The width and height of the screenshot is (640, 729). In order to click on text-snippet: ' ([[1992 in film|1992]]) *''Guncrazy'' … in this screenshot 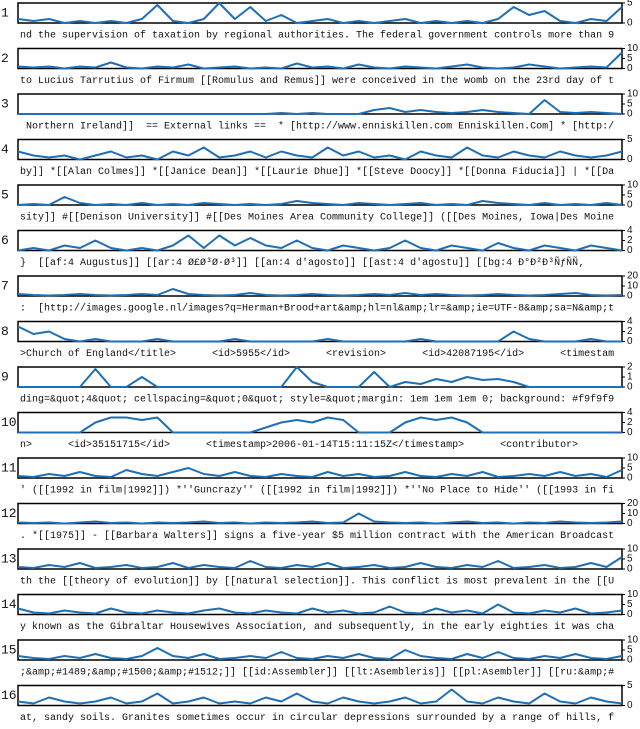, I will do `click(317, 491)`.